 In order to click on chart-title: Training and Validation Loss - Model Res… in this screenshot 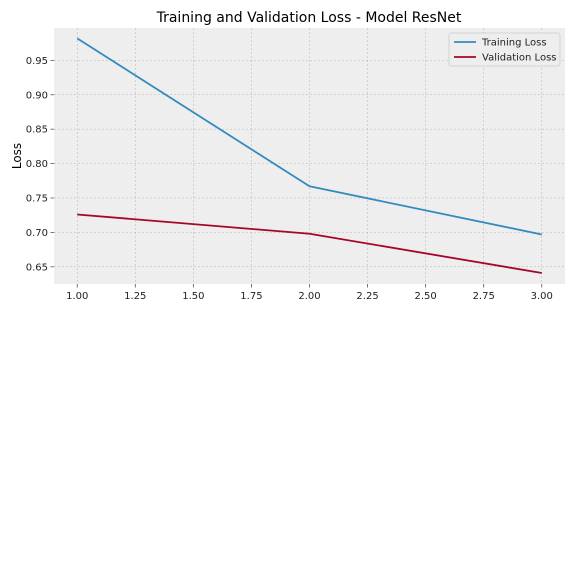, I will do `click(309, 18)`.